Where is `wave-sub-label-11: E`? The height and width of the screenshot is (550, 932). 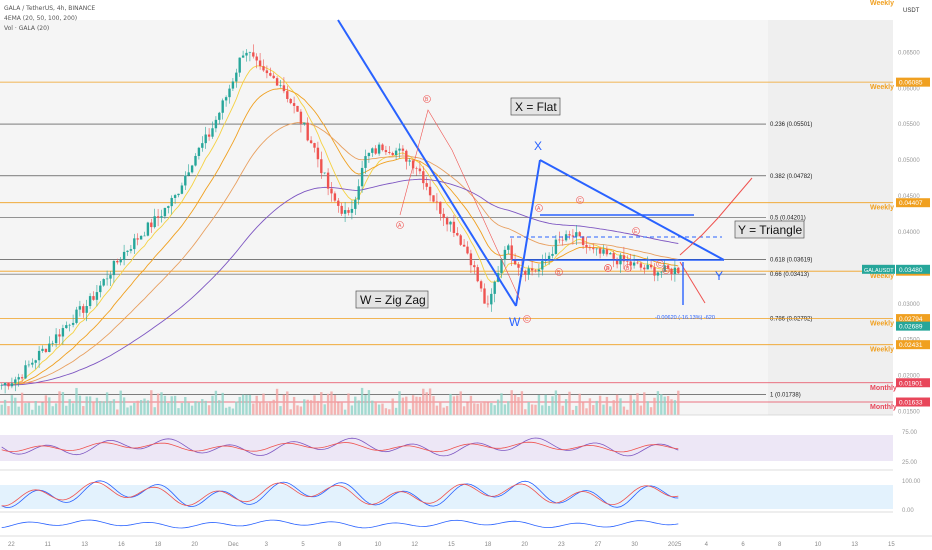
wave-sub-label-11: E is located at coordinates (666, 271).